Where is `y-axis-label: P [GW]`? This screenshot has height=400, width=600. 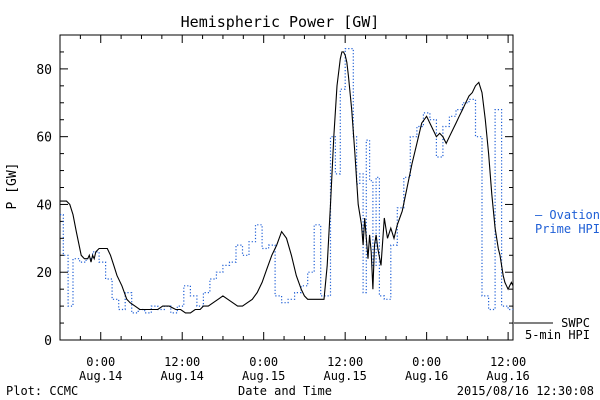
y-axis-label: P [GW] is located at coordinates (12, 186).